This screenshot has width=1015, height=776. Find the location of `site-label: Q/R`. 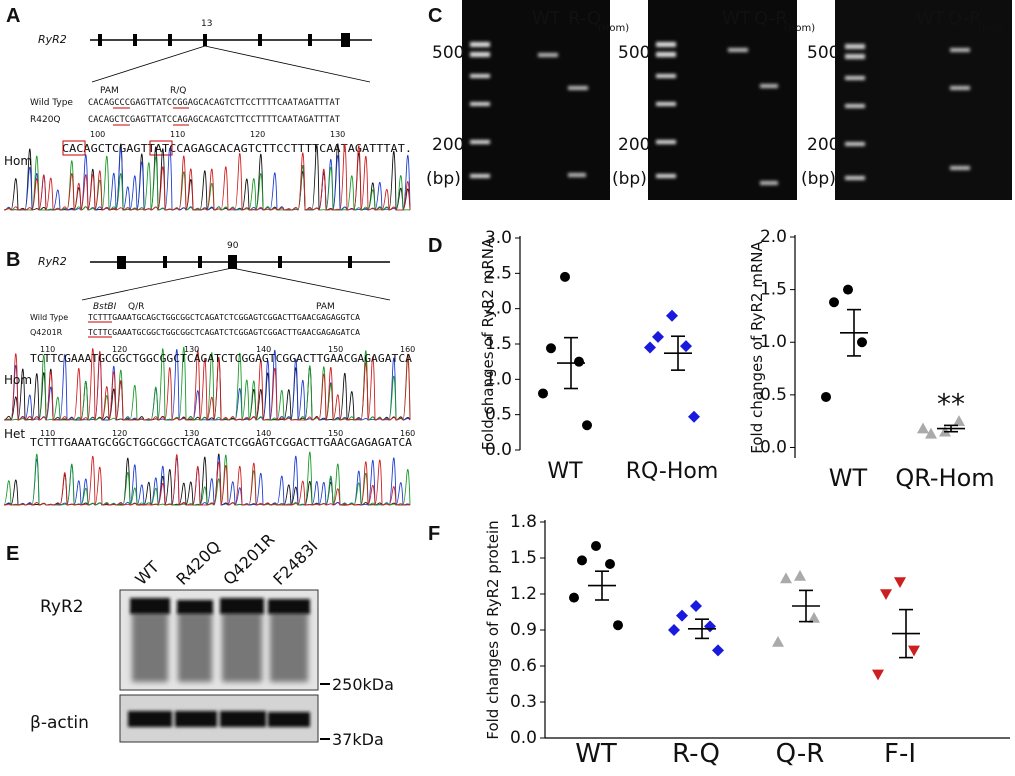

site-label: Q/R is located at coordinates (136, 307).